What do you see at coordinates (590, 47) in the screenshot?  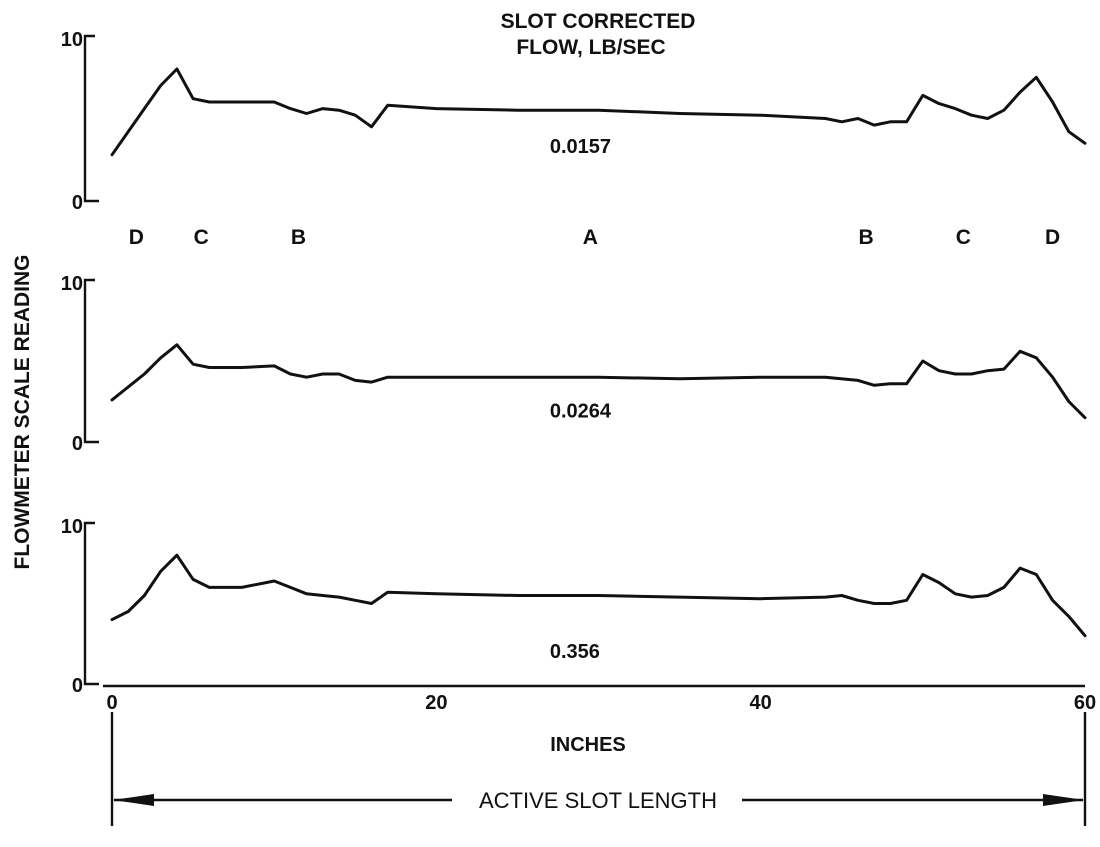 I see `chart-title-line-2: FLOW, LB/SEC` at bounding box center [590, 47].